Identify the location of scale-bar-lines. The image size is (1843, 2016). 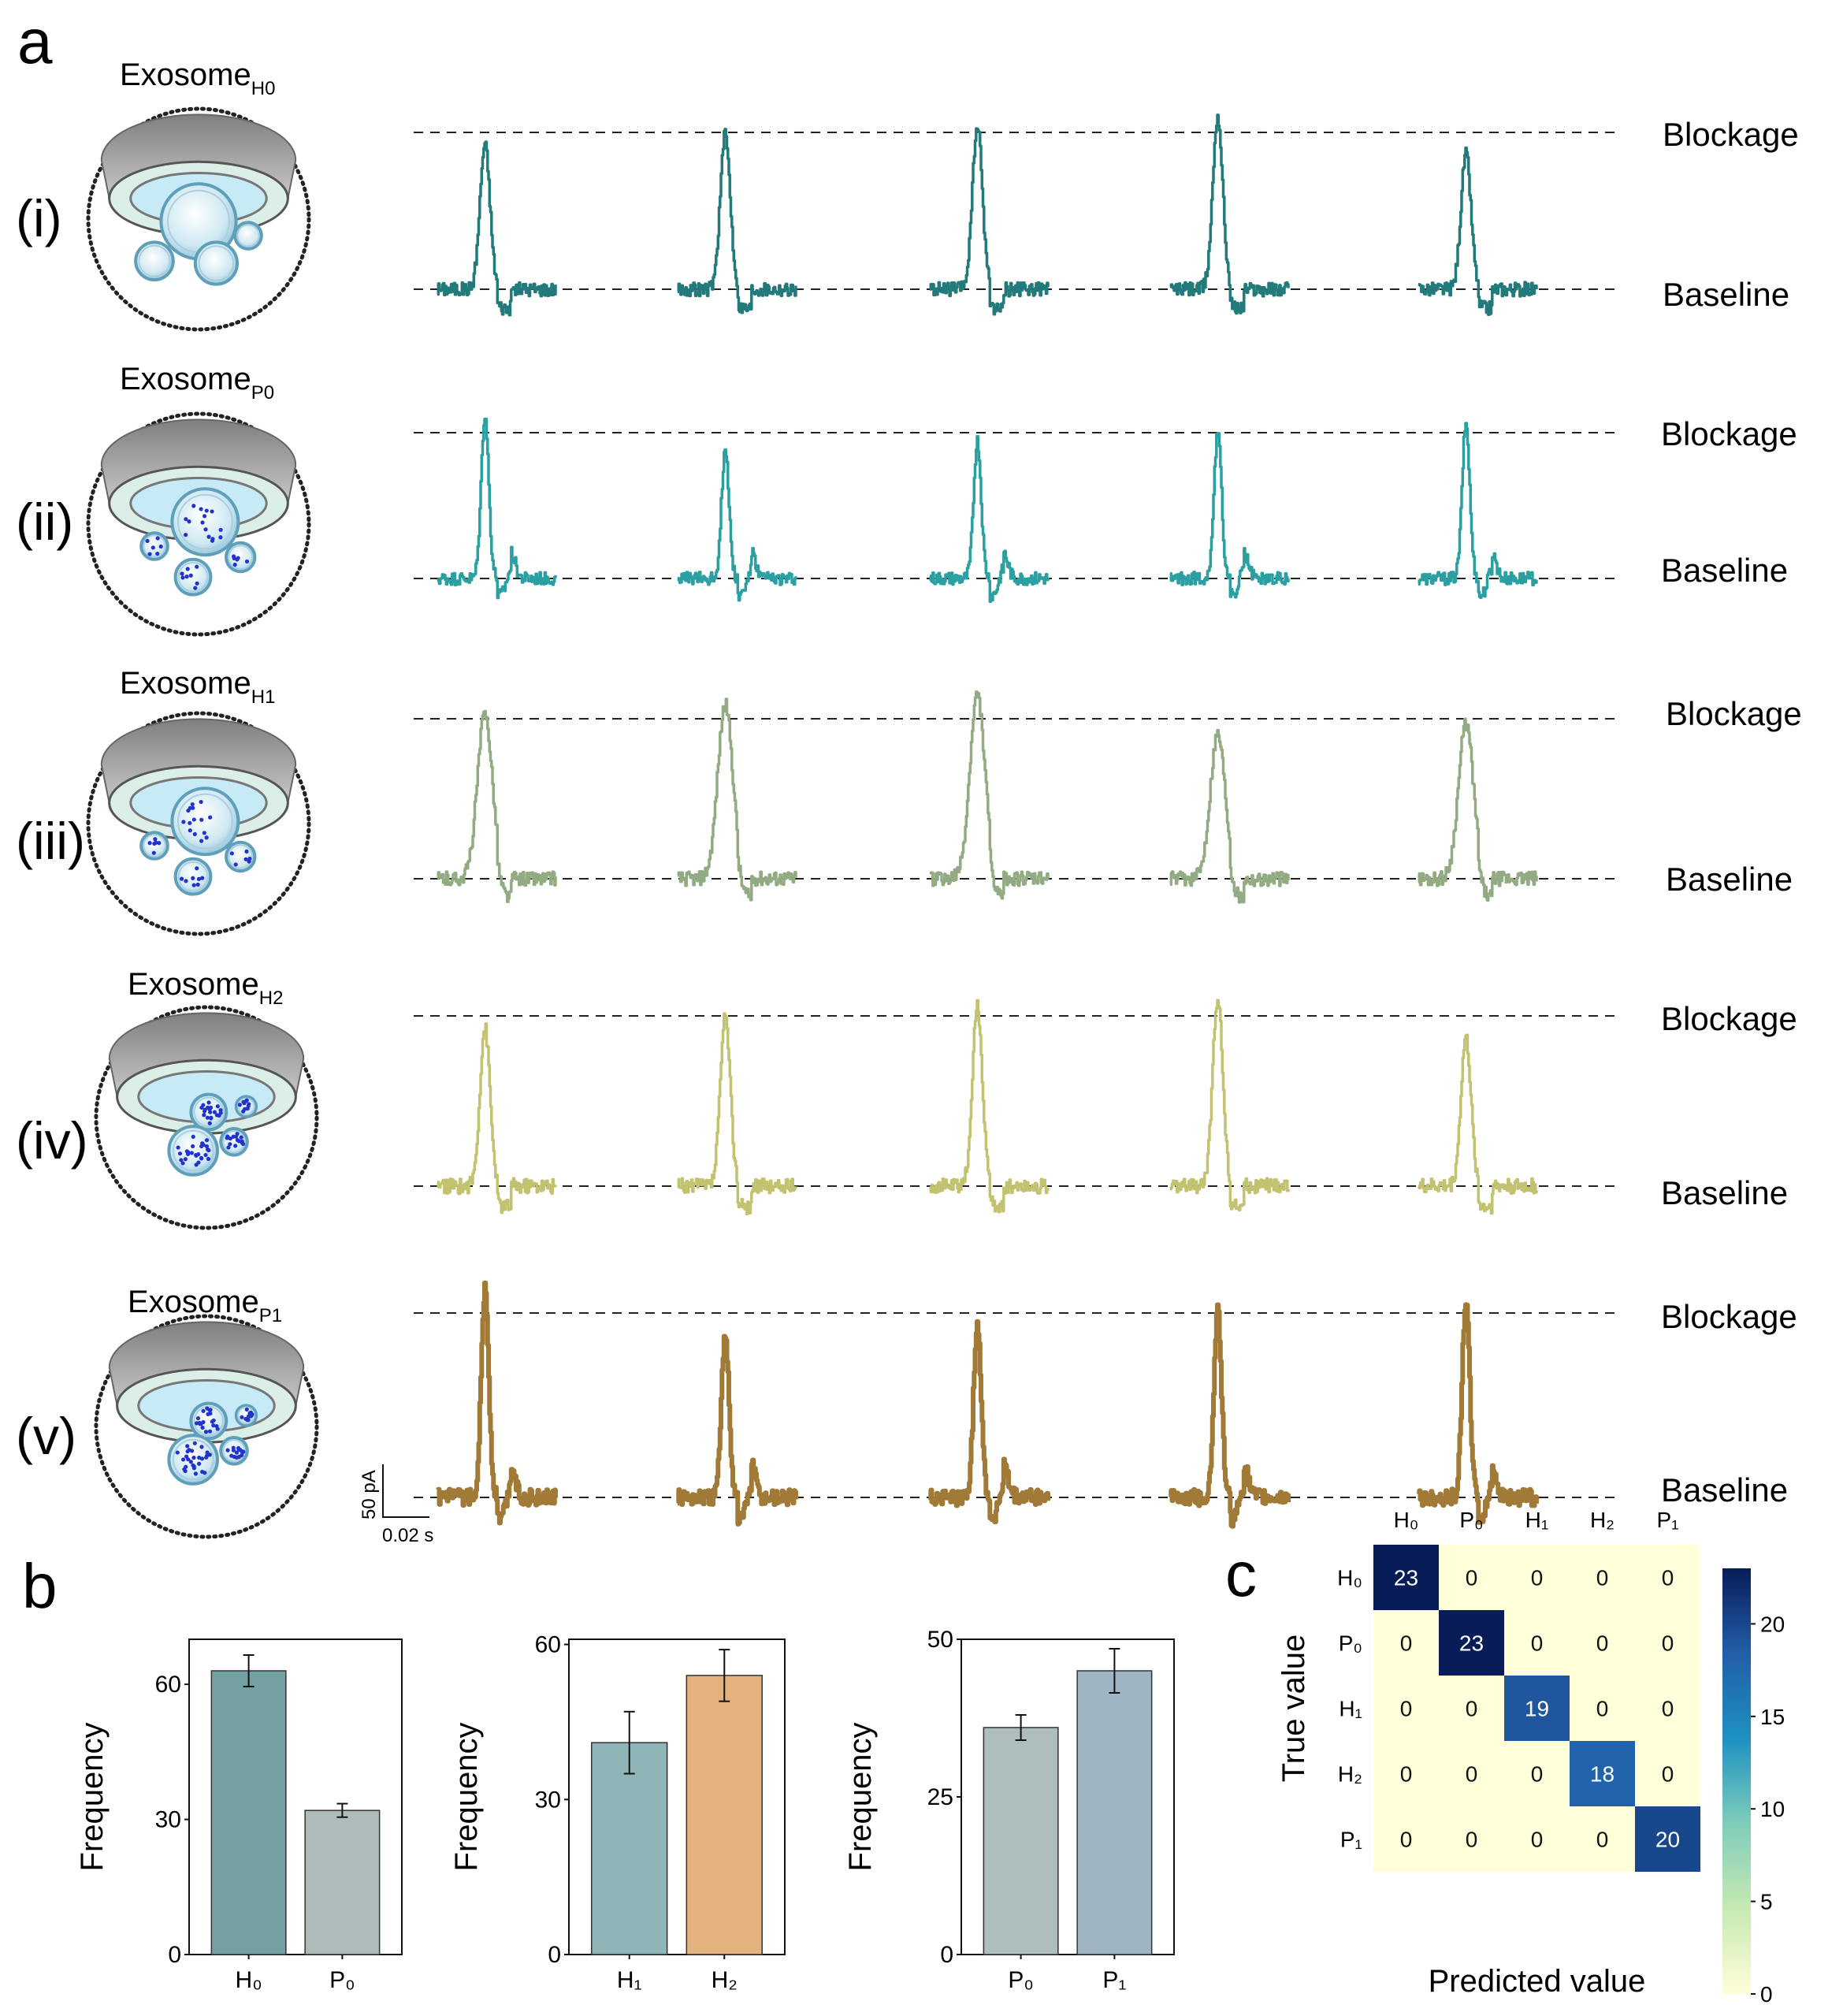
(405, 1491).